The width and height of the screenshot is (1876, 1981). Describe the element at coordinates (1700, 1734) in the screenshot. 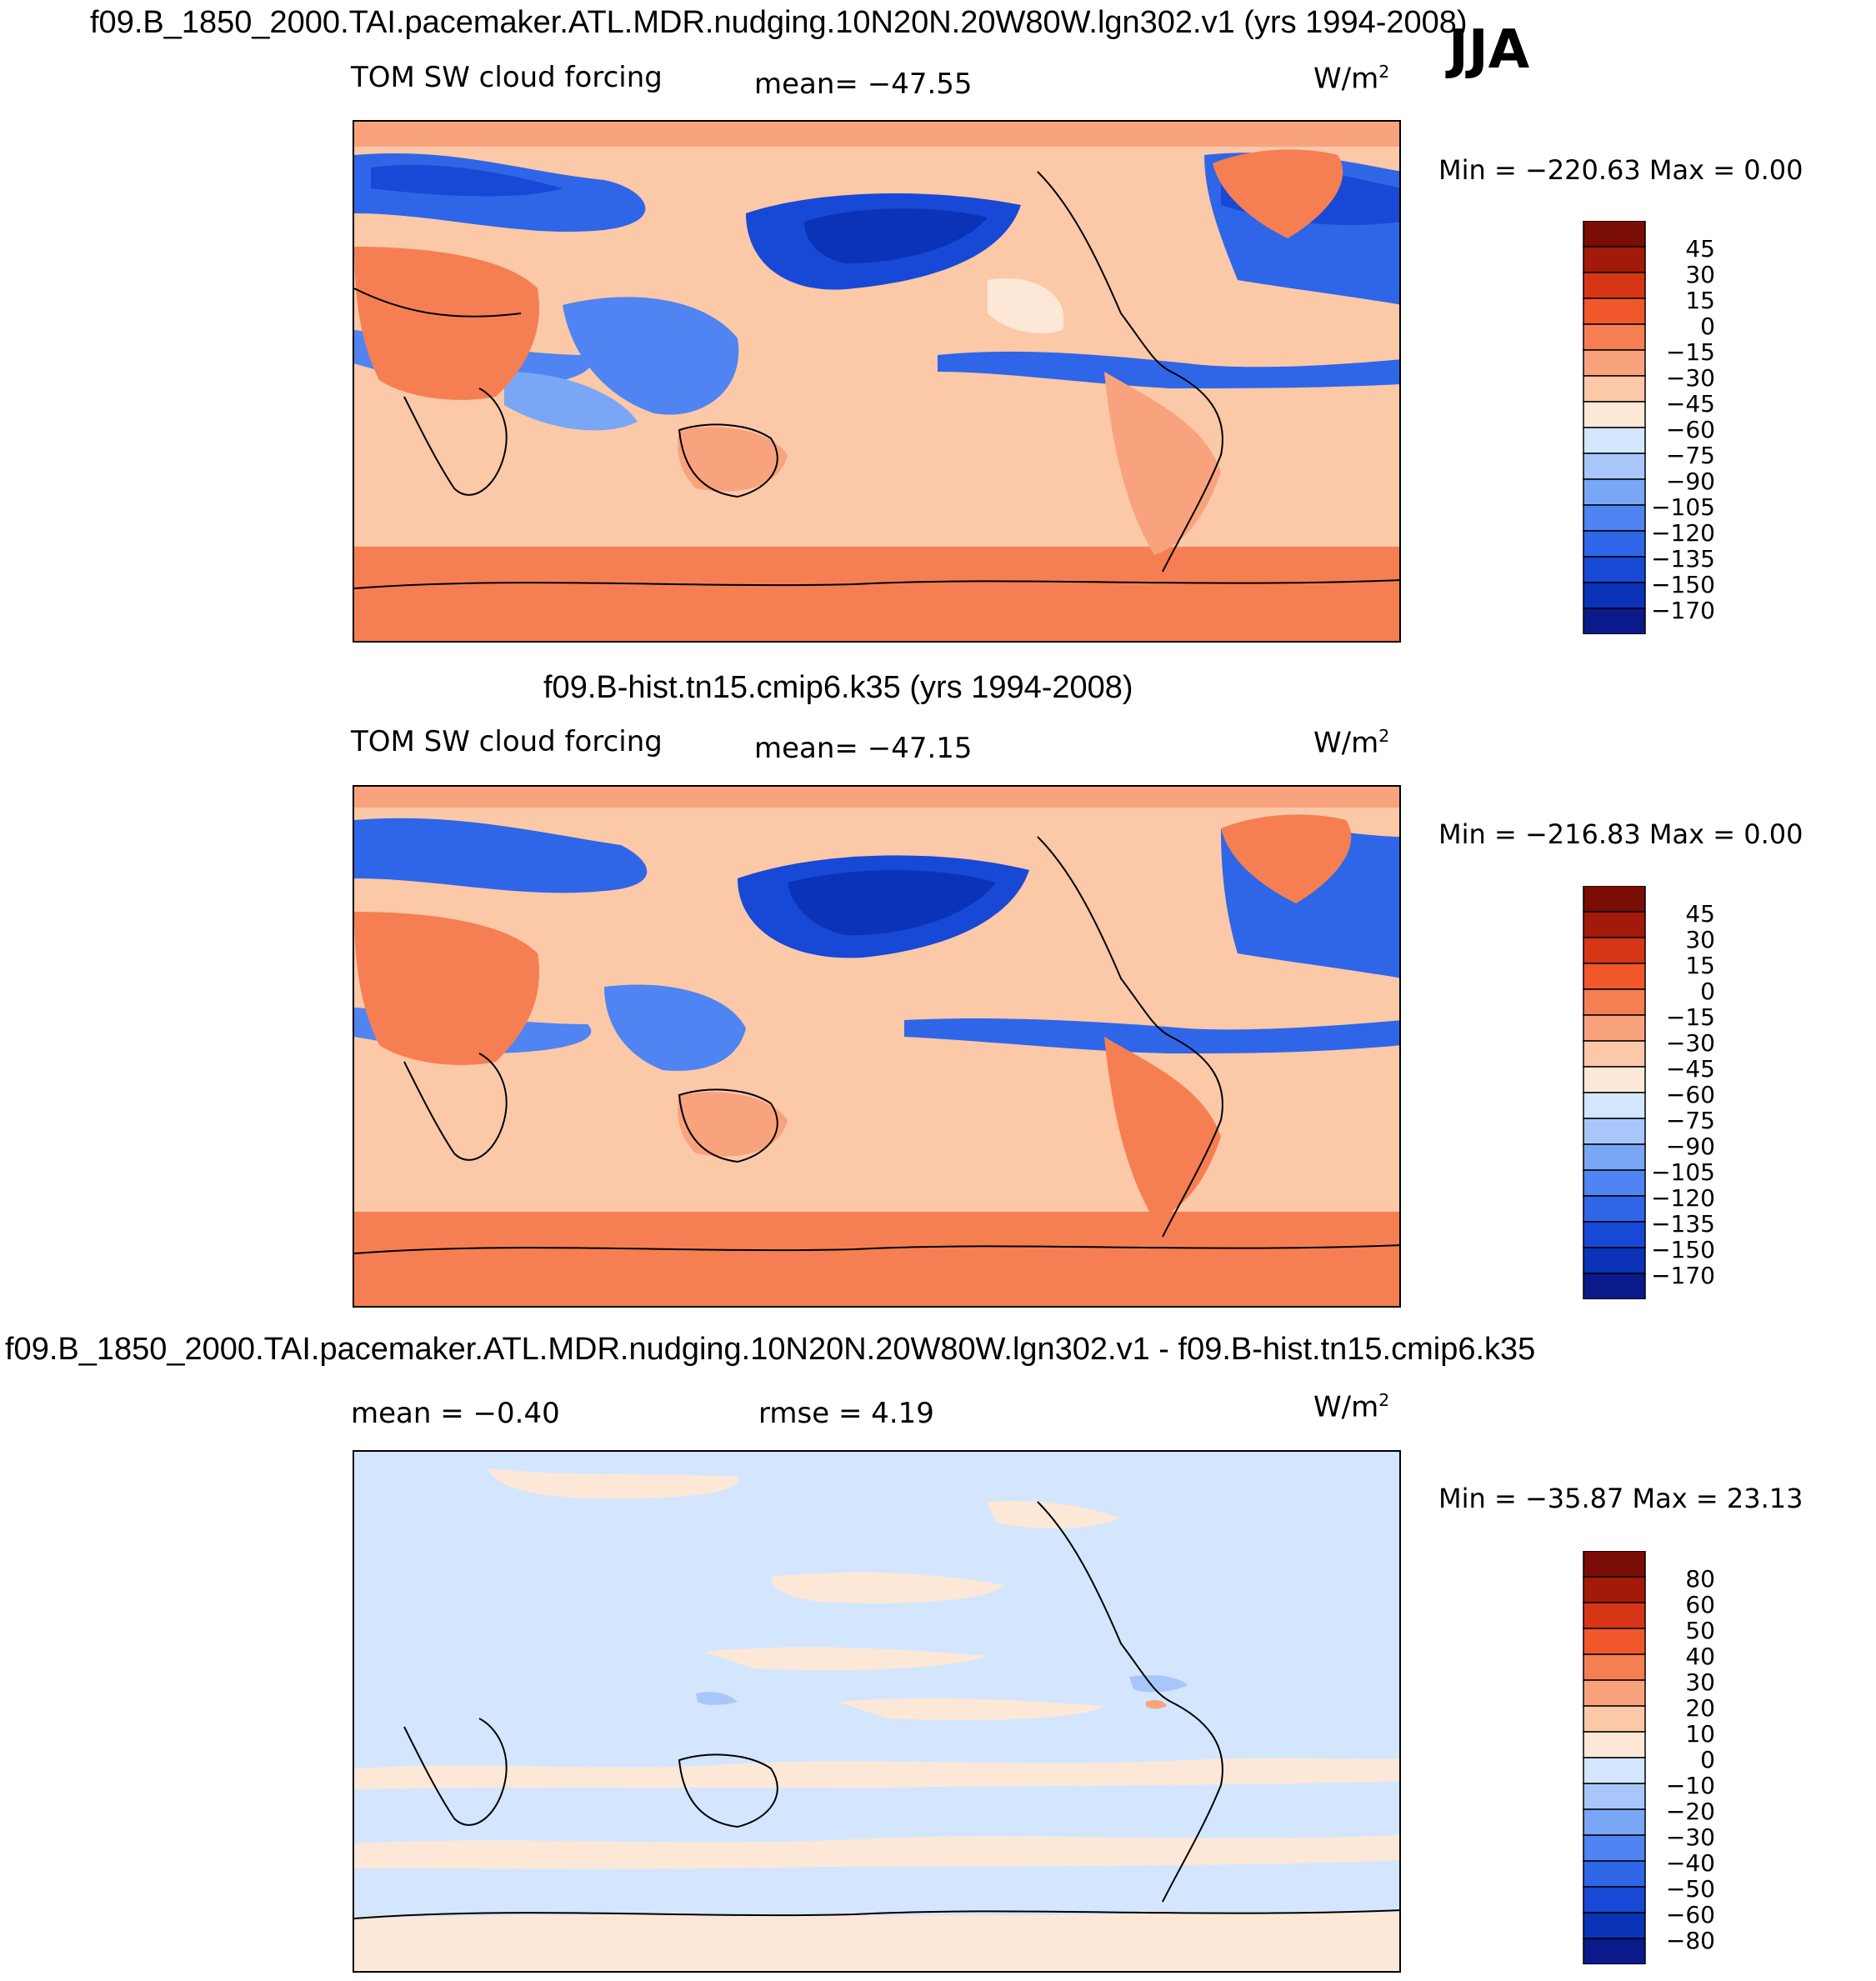

I see `colorbar-label: 10` at that location.